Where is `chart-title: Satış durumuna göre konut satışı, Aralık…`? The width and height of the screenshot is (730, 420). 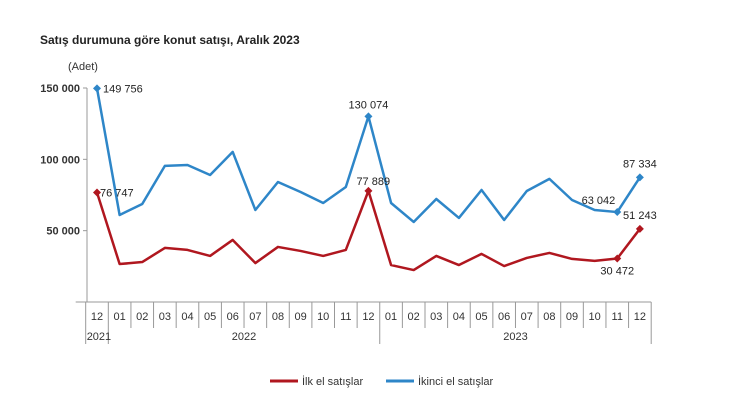
chart-title: Satış durumuna göre konut satışı, Aralık… is located at coordinates (170, 40).